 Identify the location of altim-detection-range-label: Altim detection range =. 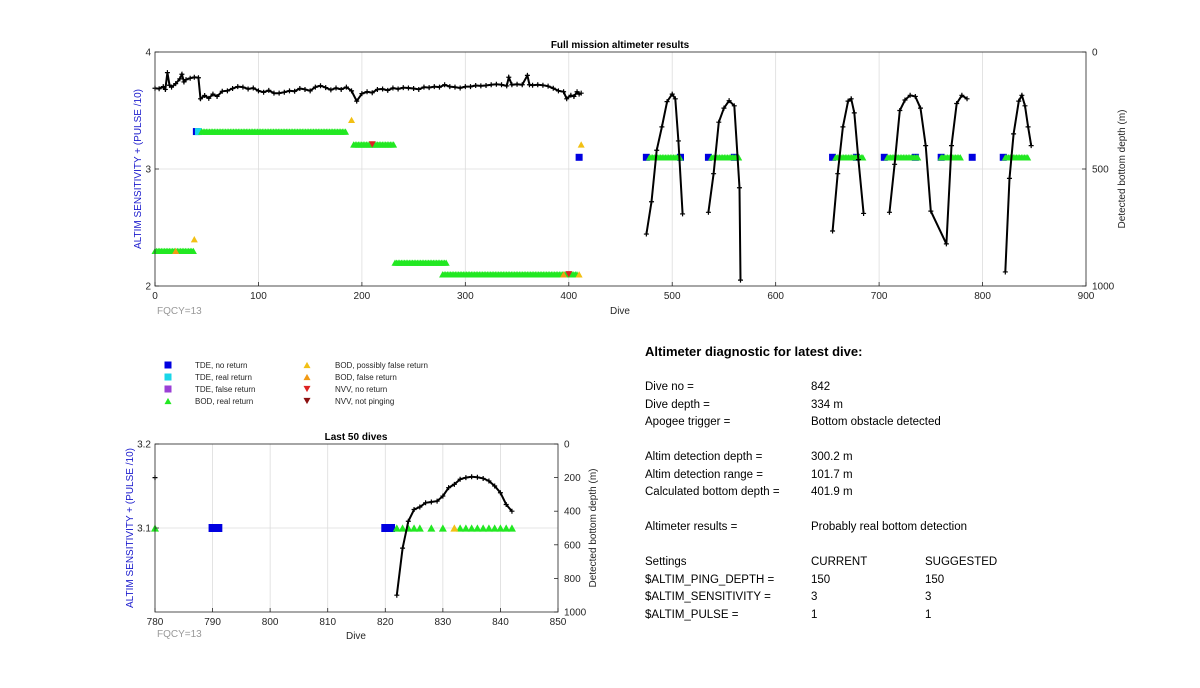
(704, 474).